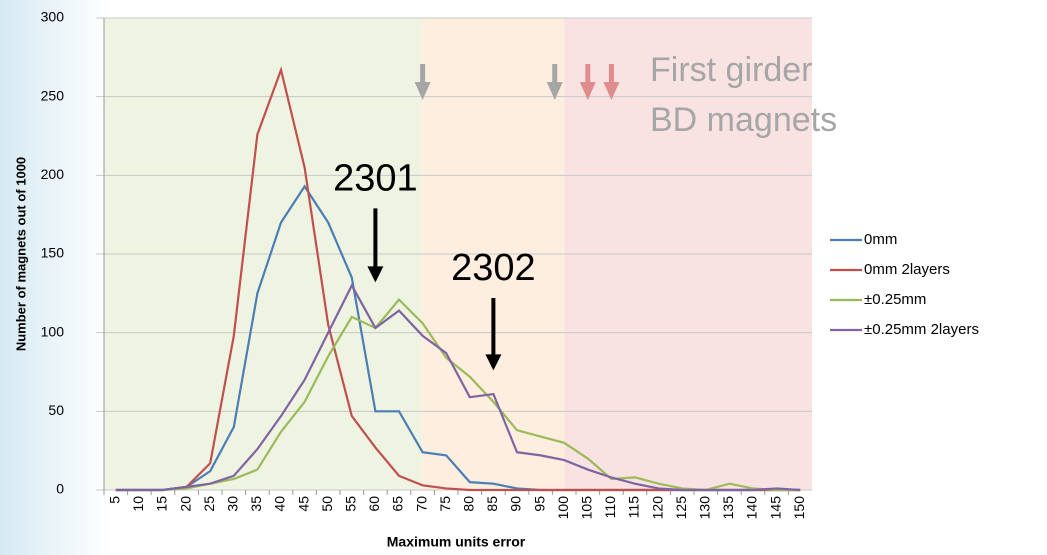 The image size is (1047, 555). Describe the element at coordinates (60, 489) in the screenshot. I see `y-tick-label: 0` at that location.